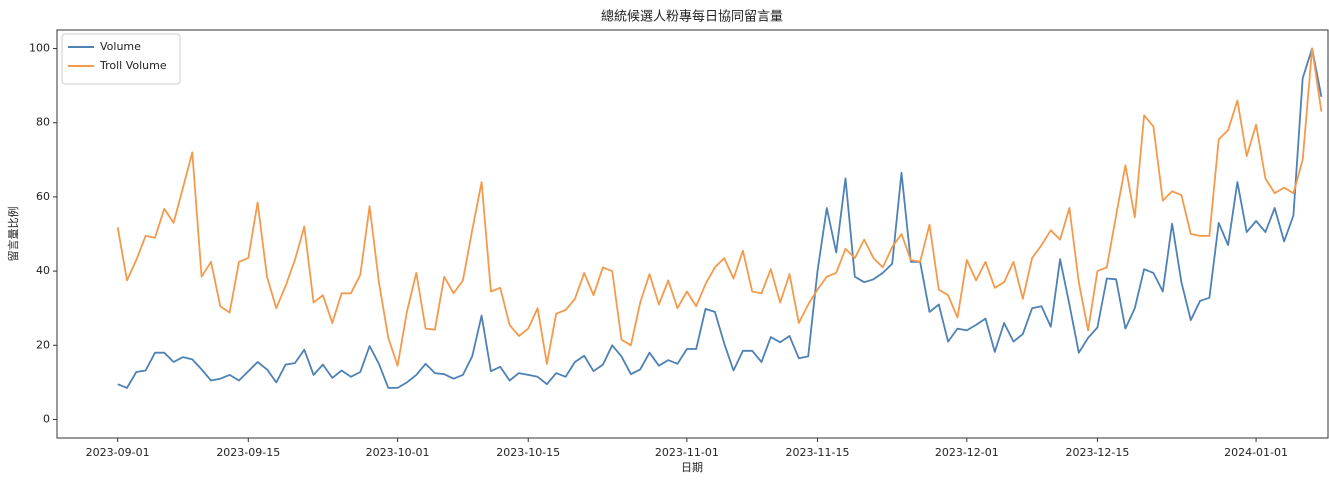  Describe the element at coordinates (120, 46) in the screenshot. I see `legend-label: Volume` at that location.